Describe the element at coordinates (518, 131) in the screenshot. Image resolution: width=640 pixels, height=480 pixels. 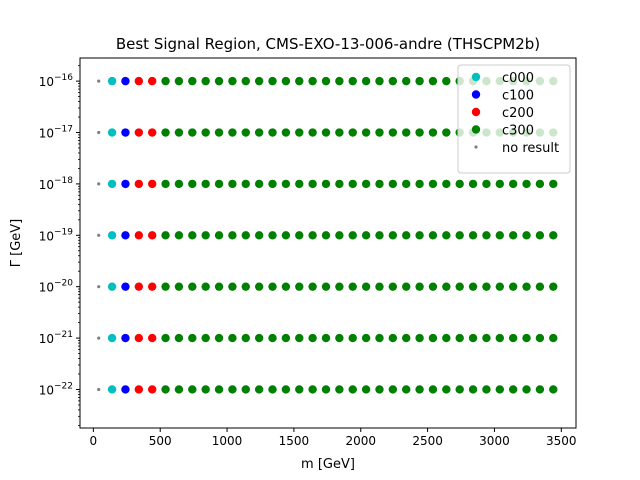
I see `legend-label-c300: c300` at that location.